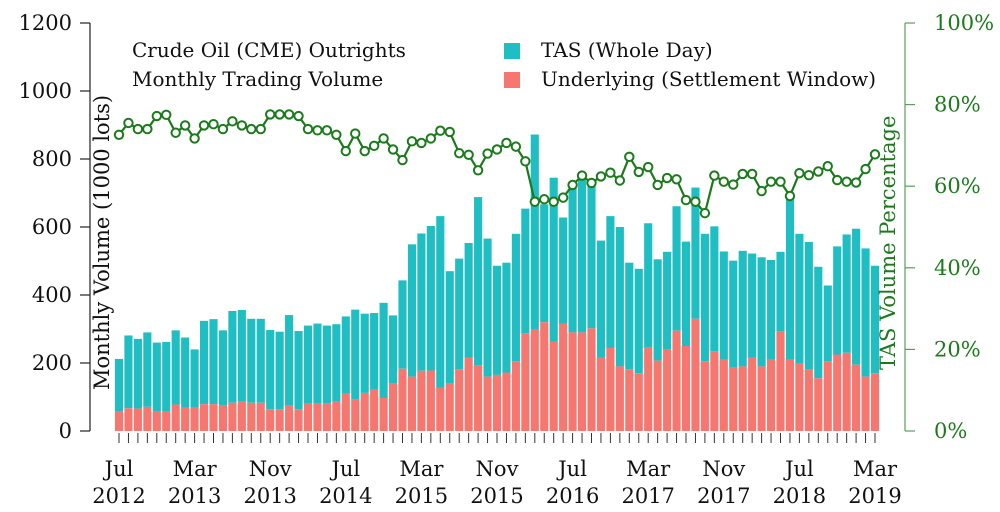 This screenshot has height=512, width=1000. What do you see at coordinates (269, 50) in the screenshot?
I see `chart-title: Crude Oil (CME) Outrights` at bounding box center [269, 50].